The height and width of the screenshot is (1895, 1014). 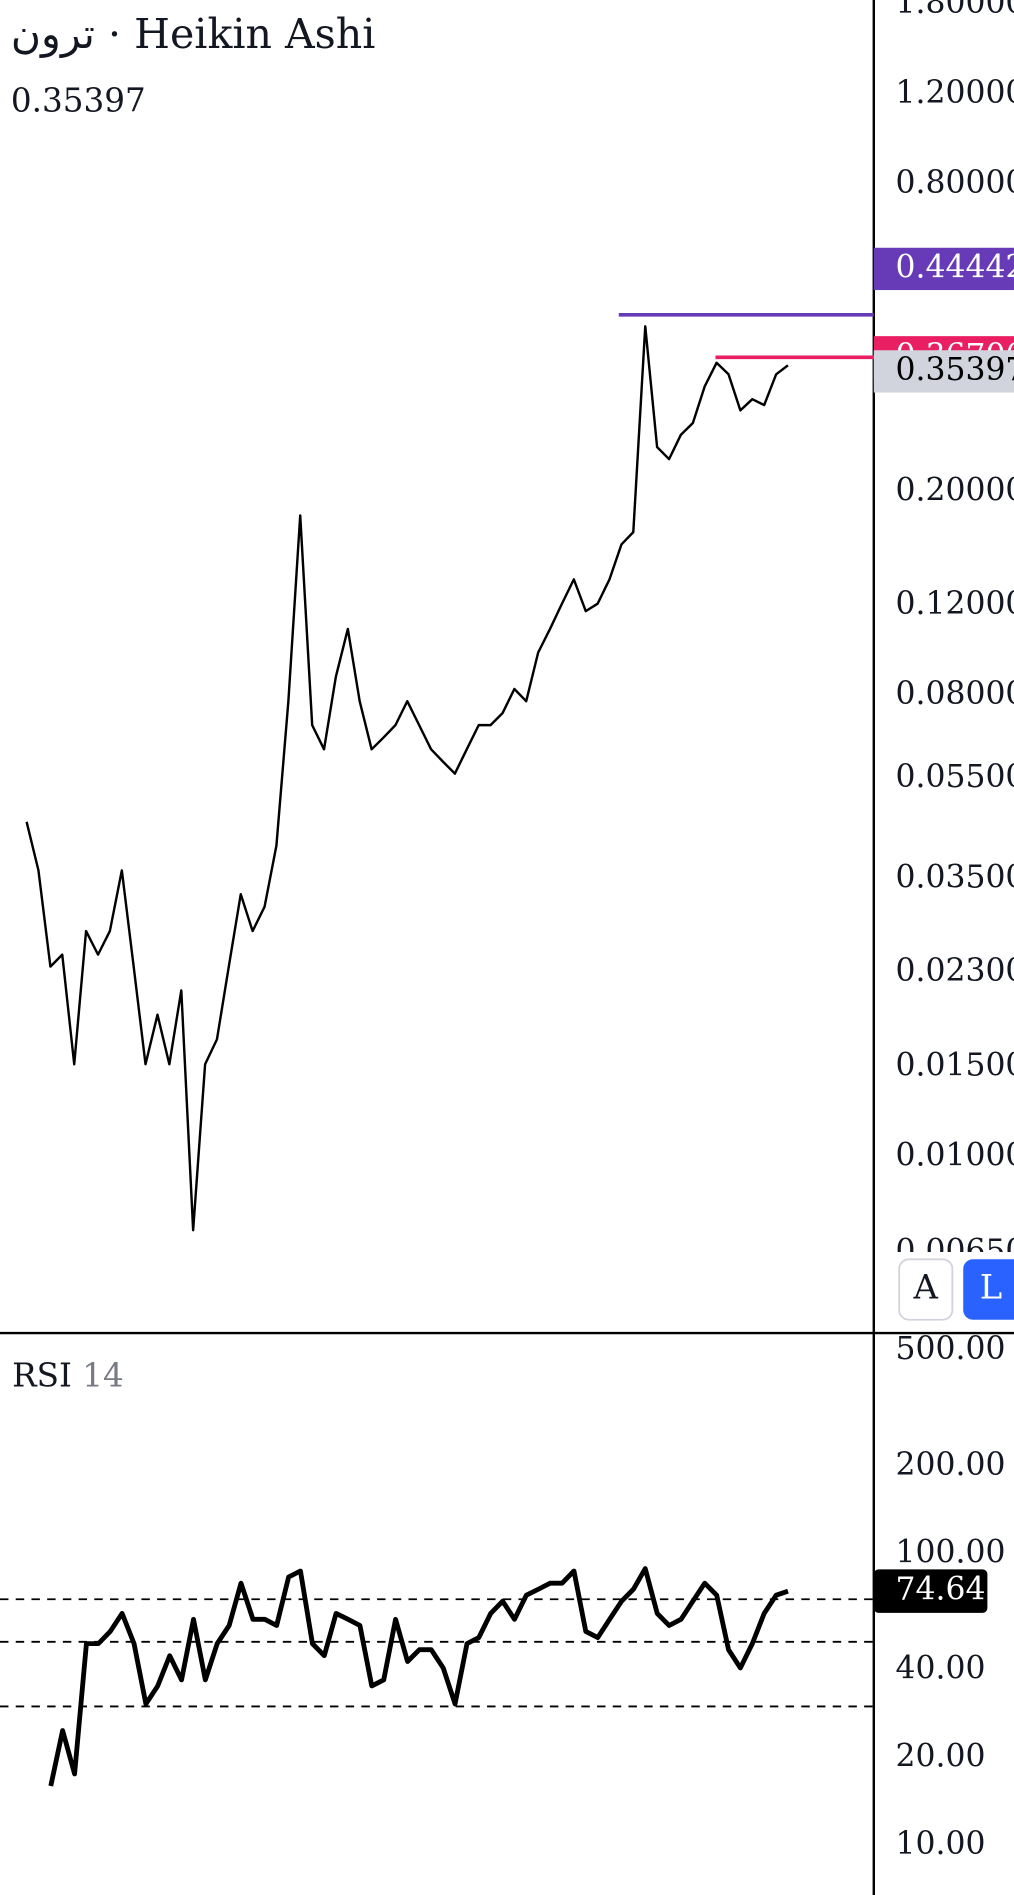 I want to click on y-tick-label: 1.20000, so click(x=955, y=93).